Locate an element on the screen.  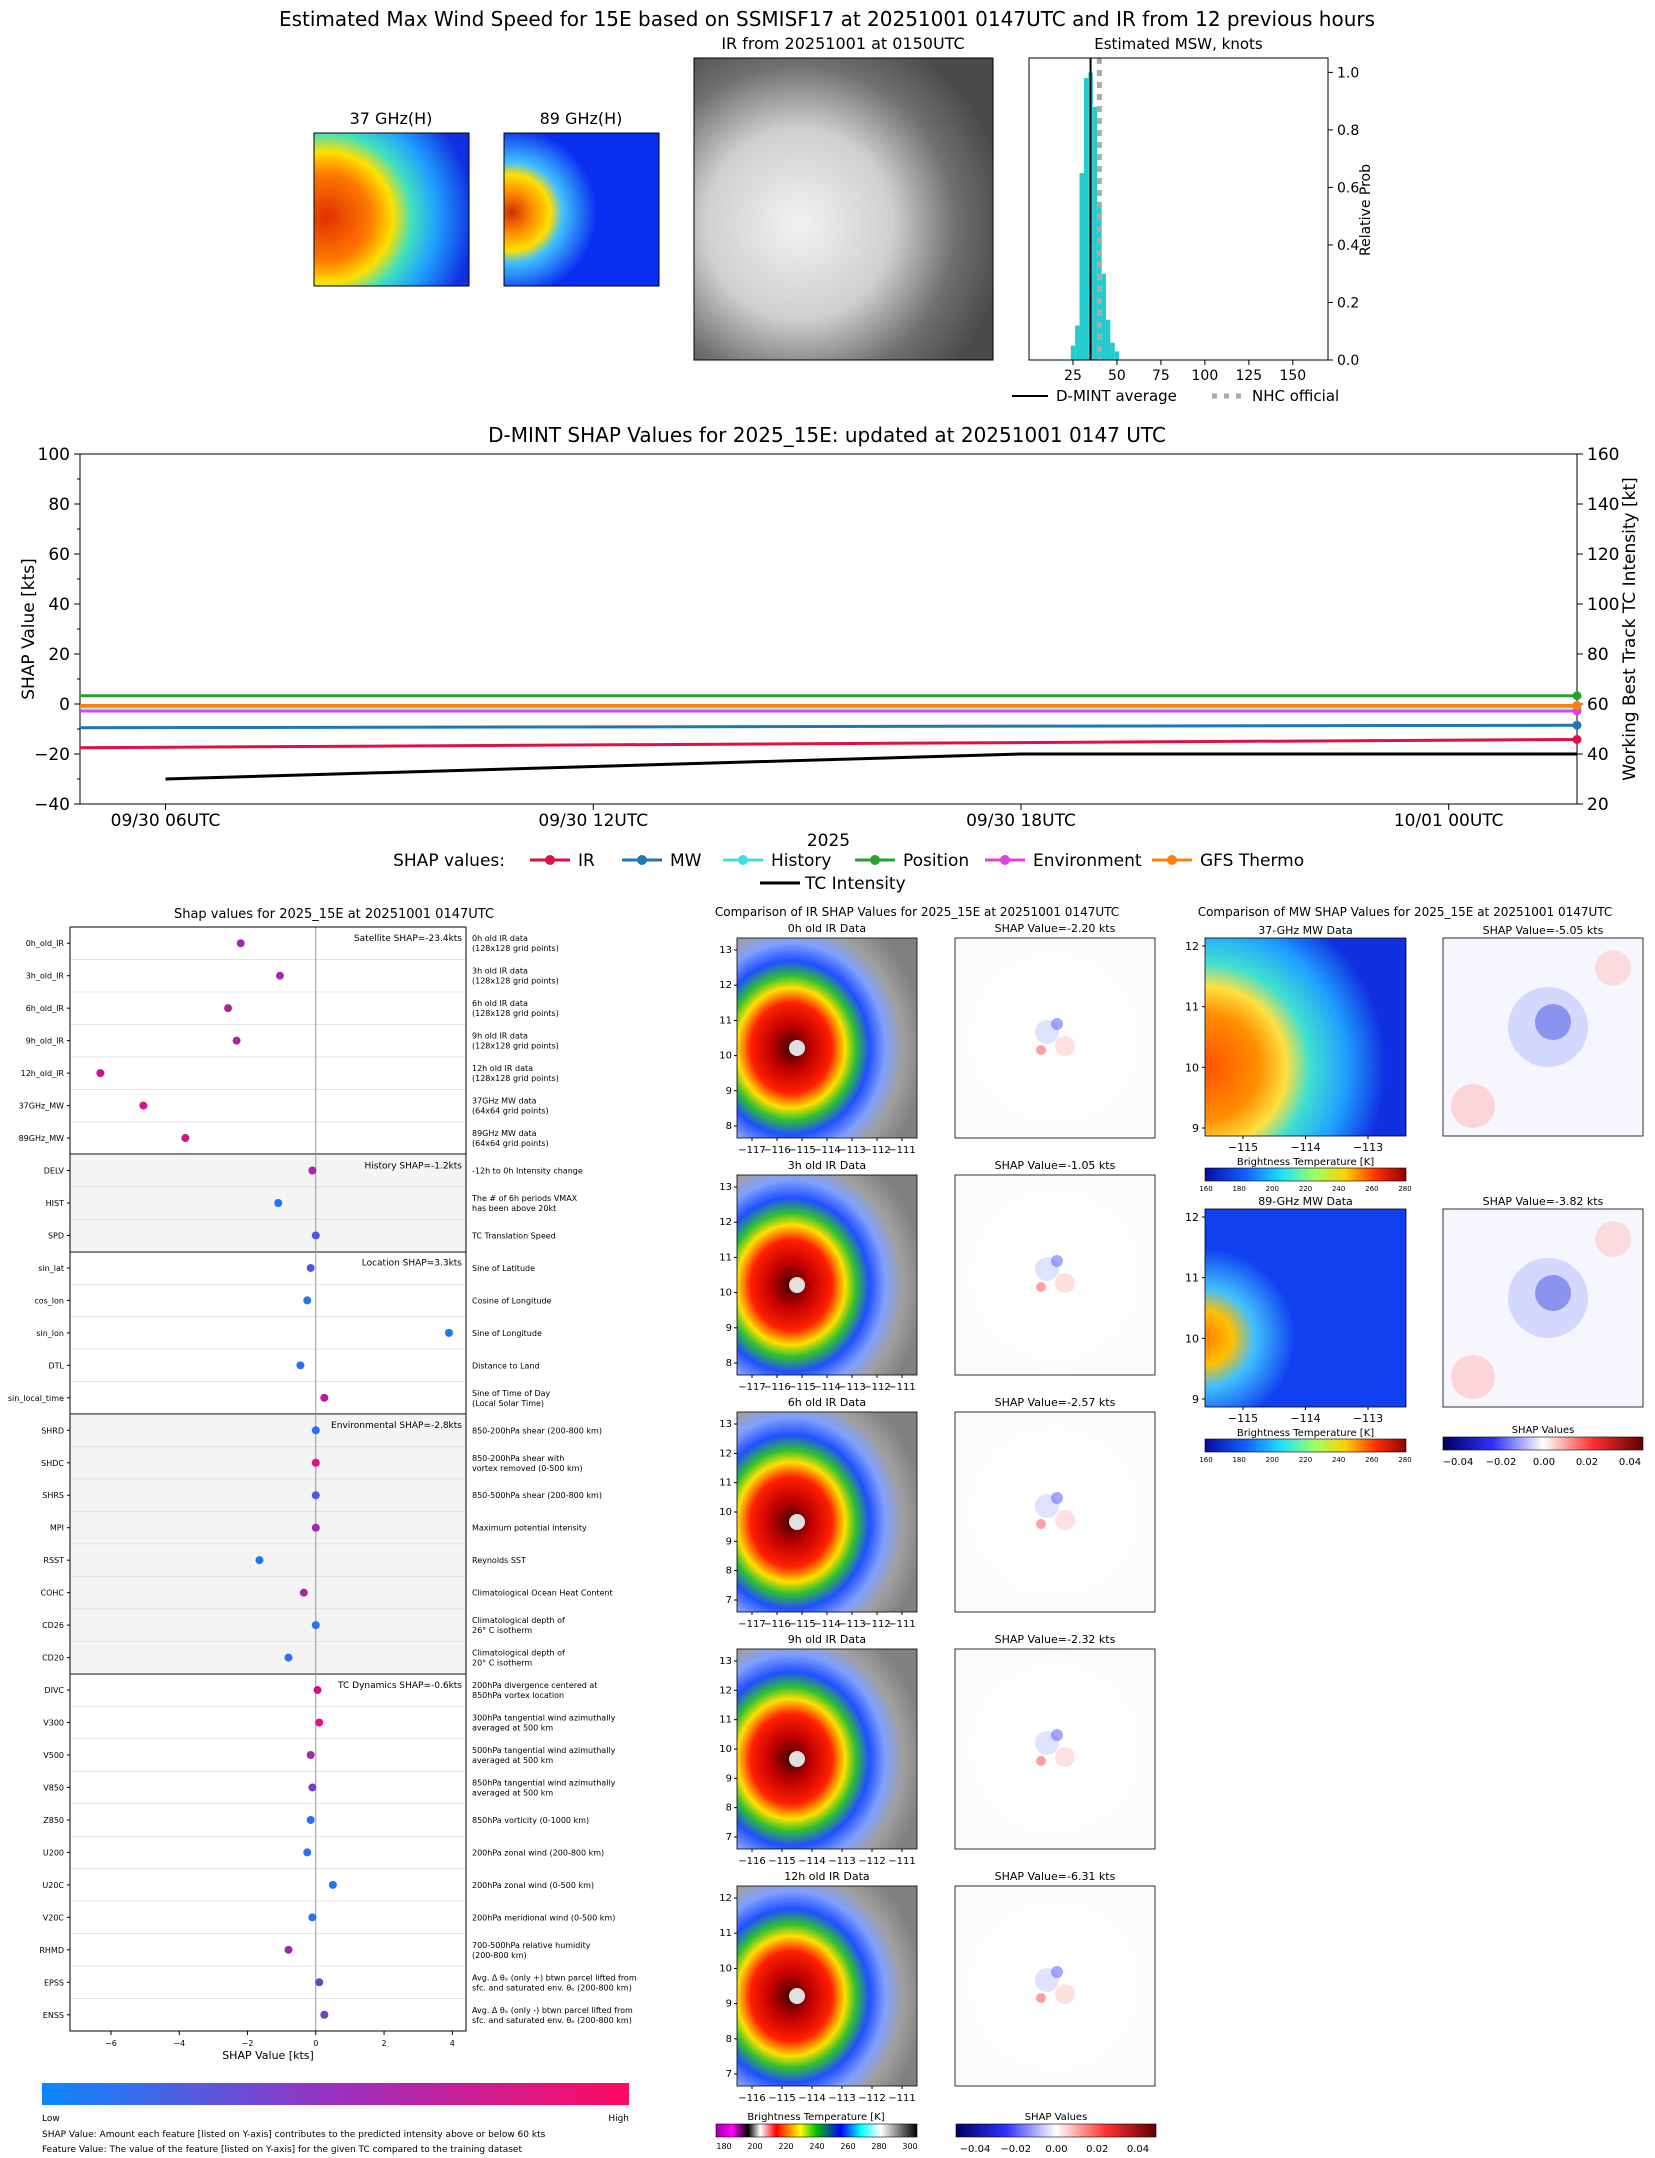
ir-shap-tick-label: −0.02 is located at coordinates (1015, 2149).